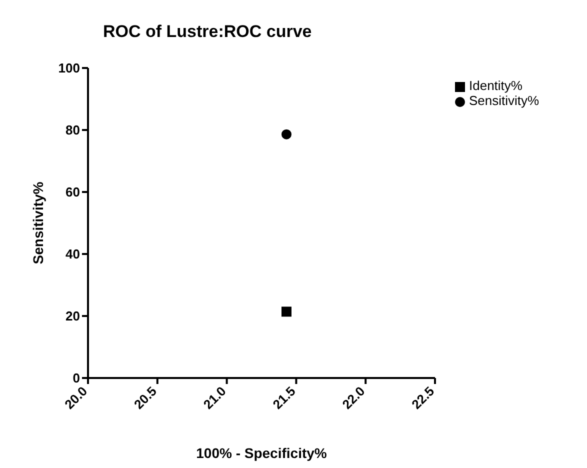 The height and width of the screenshot is (468, 587). I want to click on legend-label: Identity%, so click(495, 85).